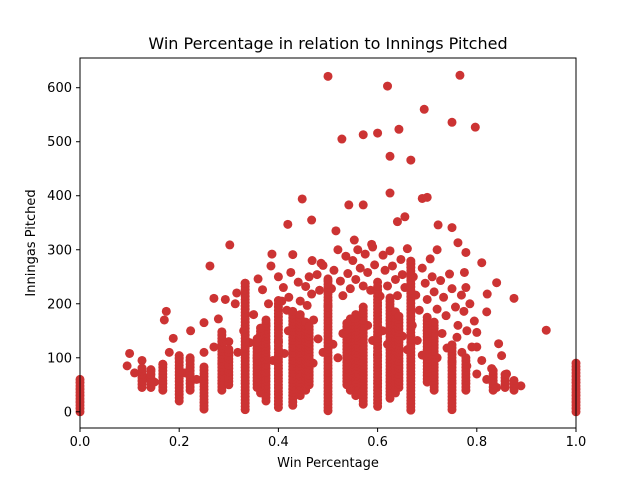  I want to click on y-tick-label: 500, so click(59, 142).